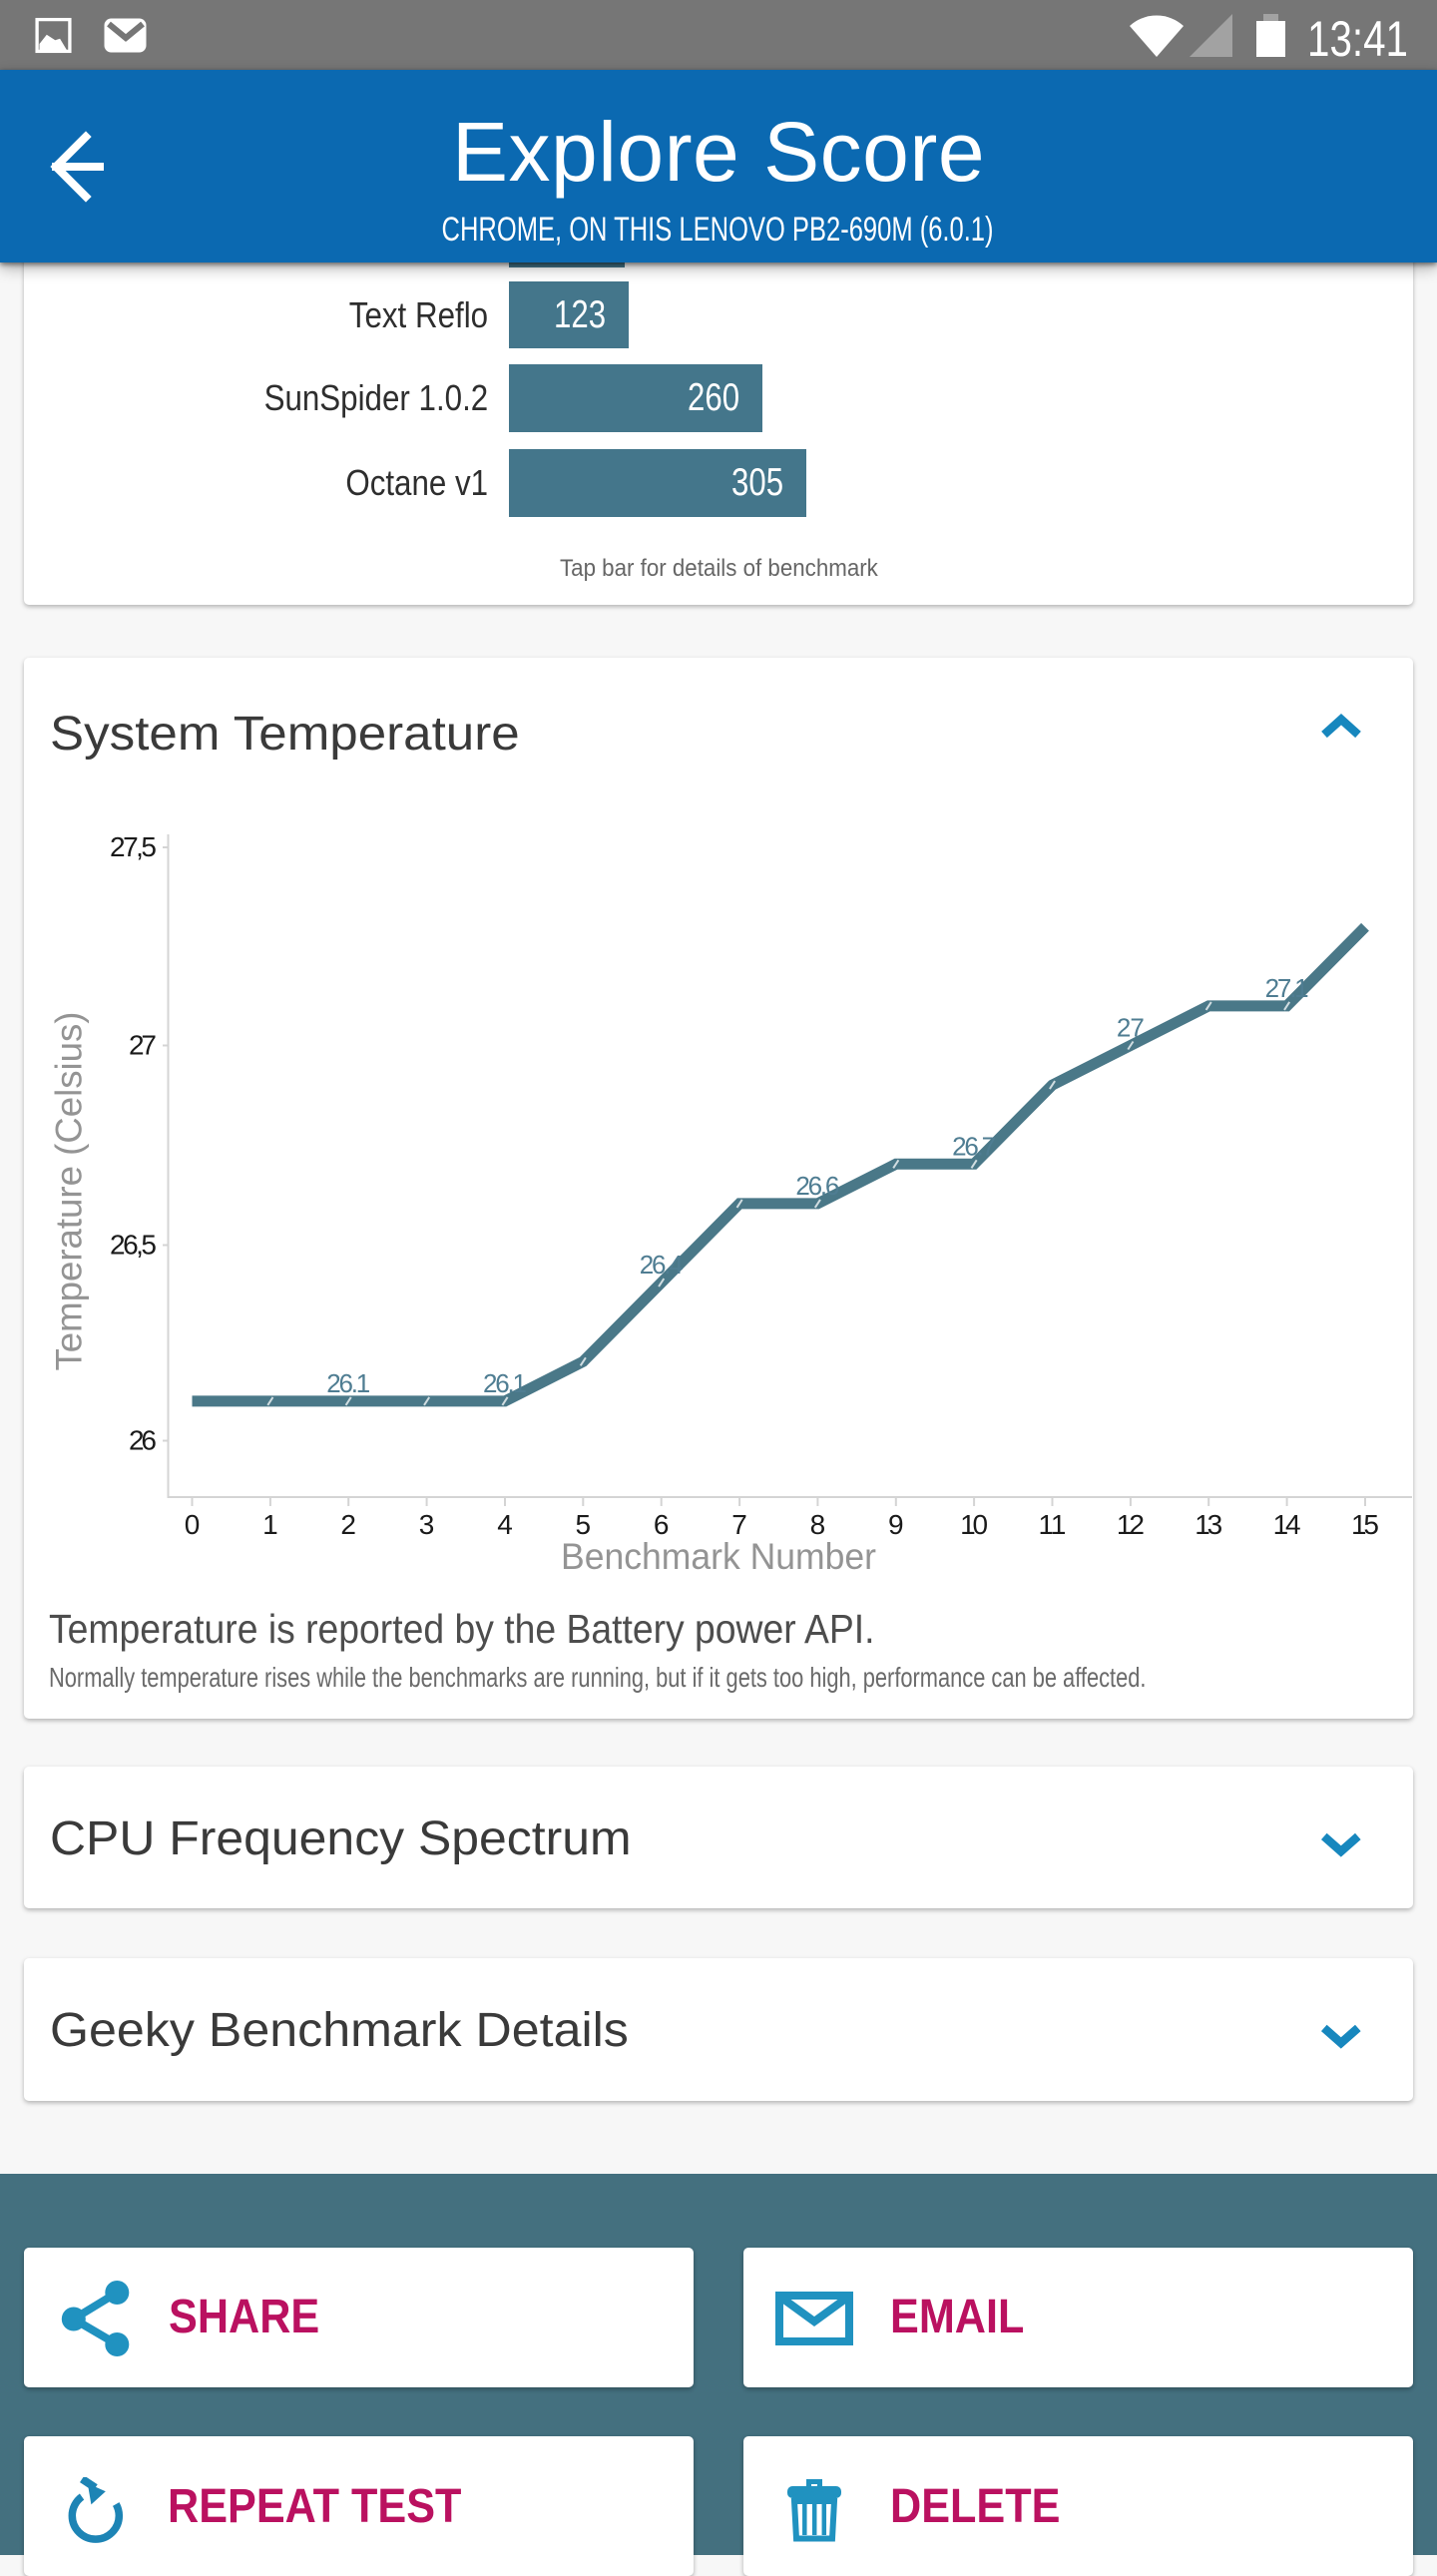  I want to click on svg-text: 26.4, so click(662, 1265).